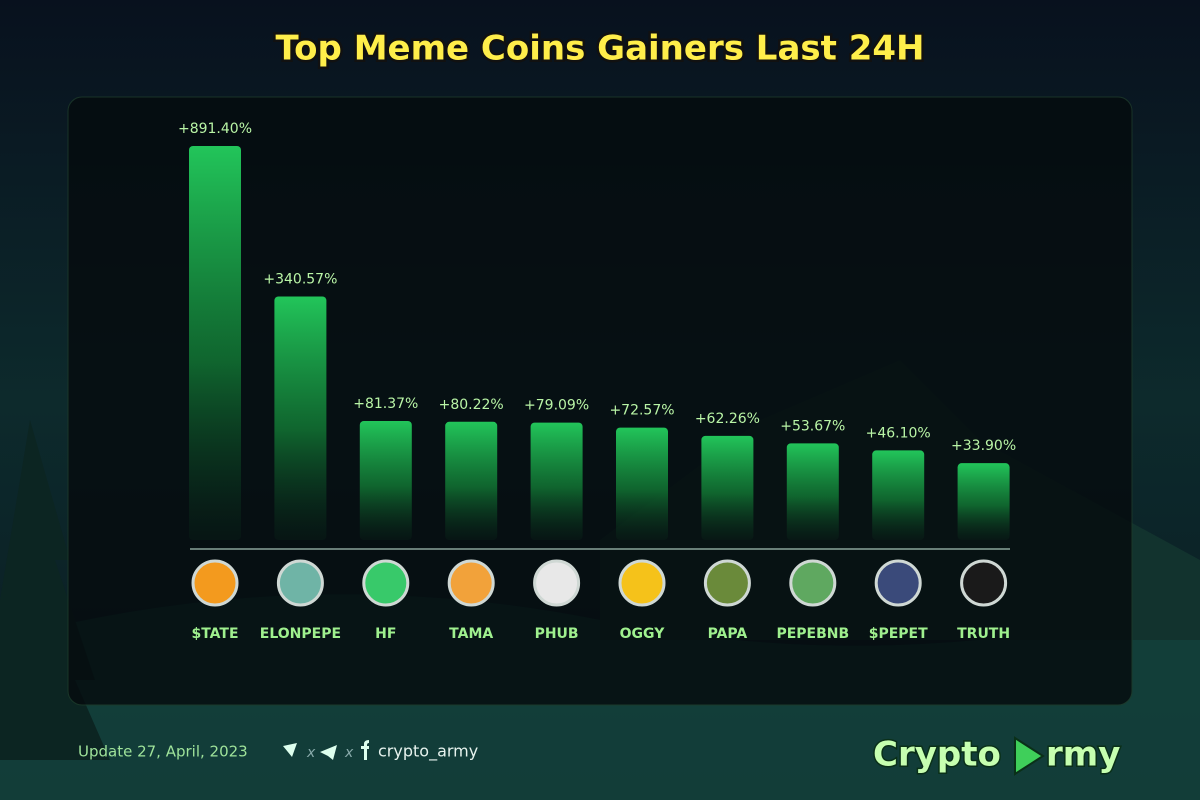  Describe the element at coordinates (557, 634) in the screenshot. I see `category-label: PHUB` at that location.